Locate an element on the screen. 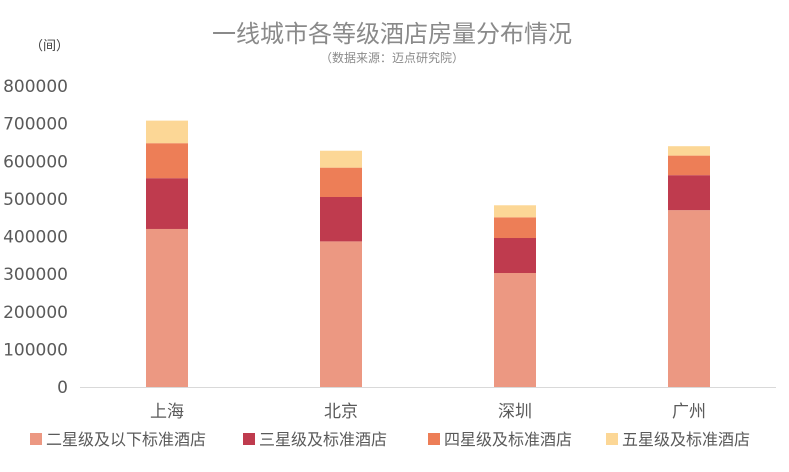 This screenshot has height=472, width=789. x-category-label: 上海 is located at coordinates (167, 412).